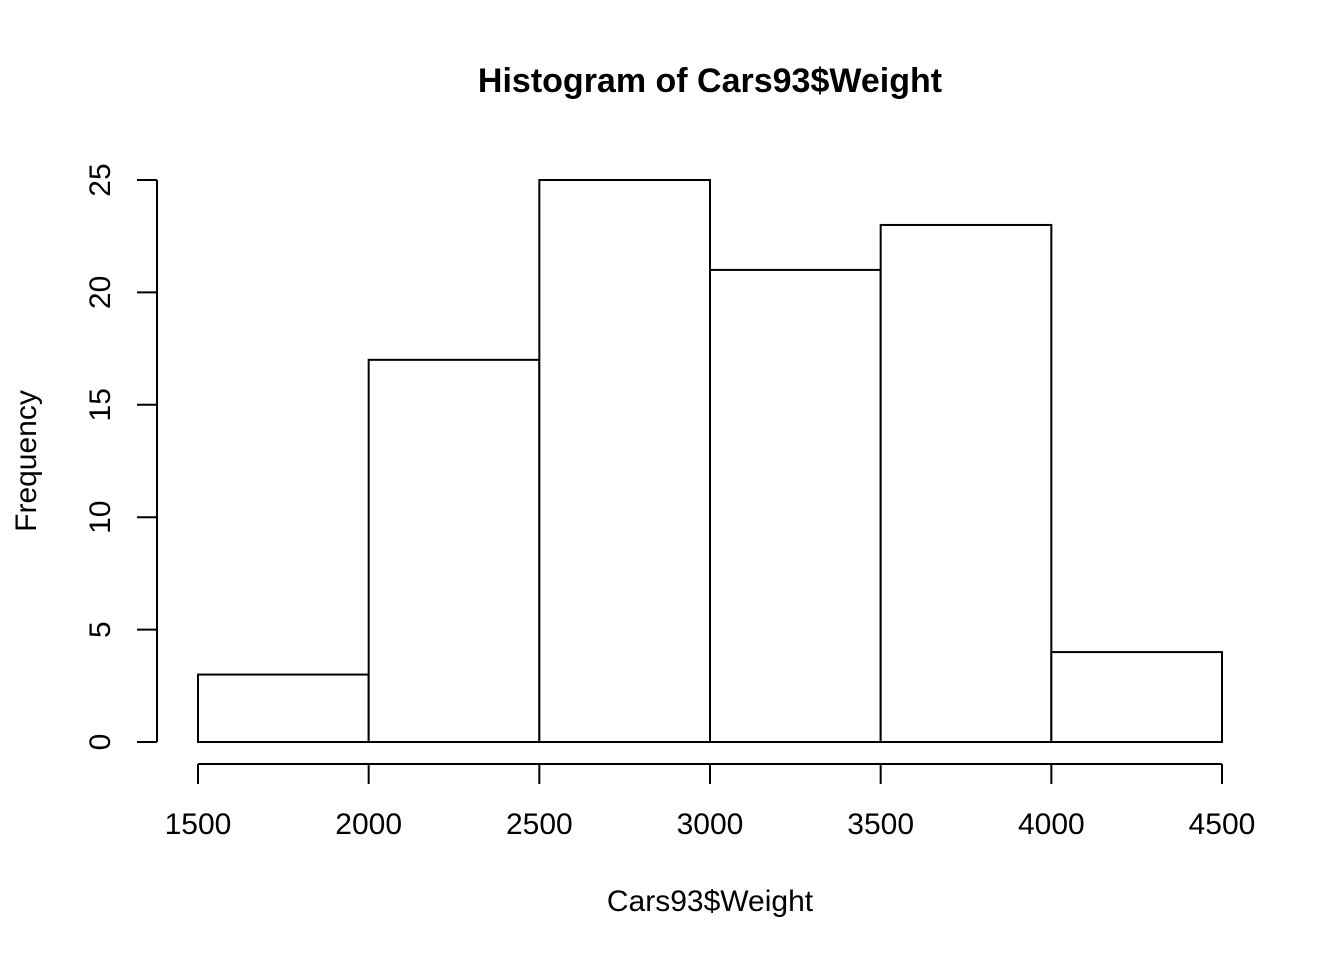 The height and width of the screenshot is (960, 1344). What do you see at coordinates (710, 901) in the screenshot?
I see `x-axis-label: Cars93$Weight` at bounding box center [710, 901].